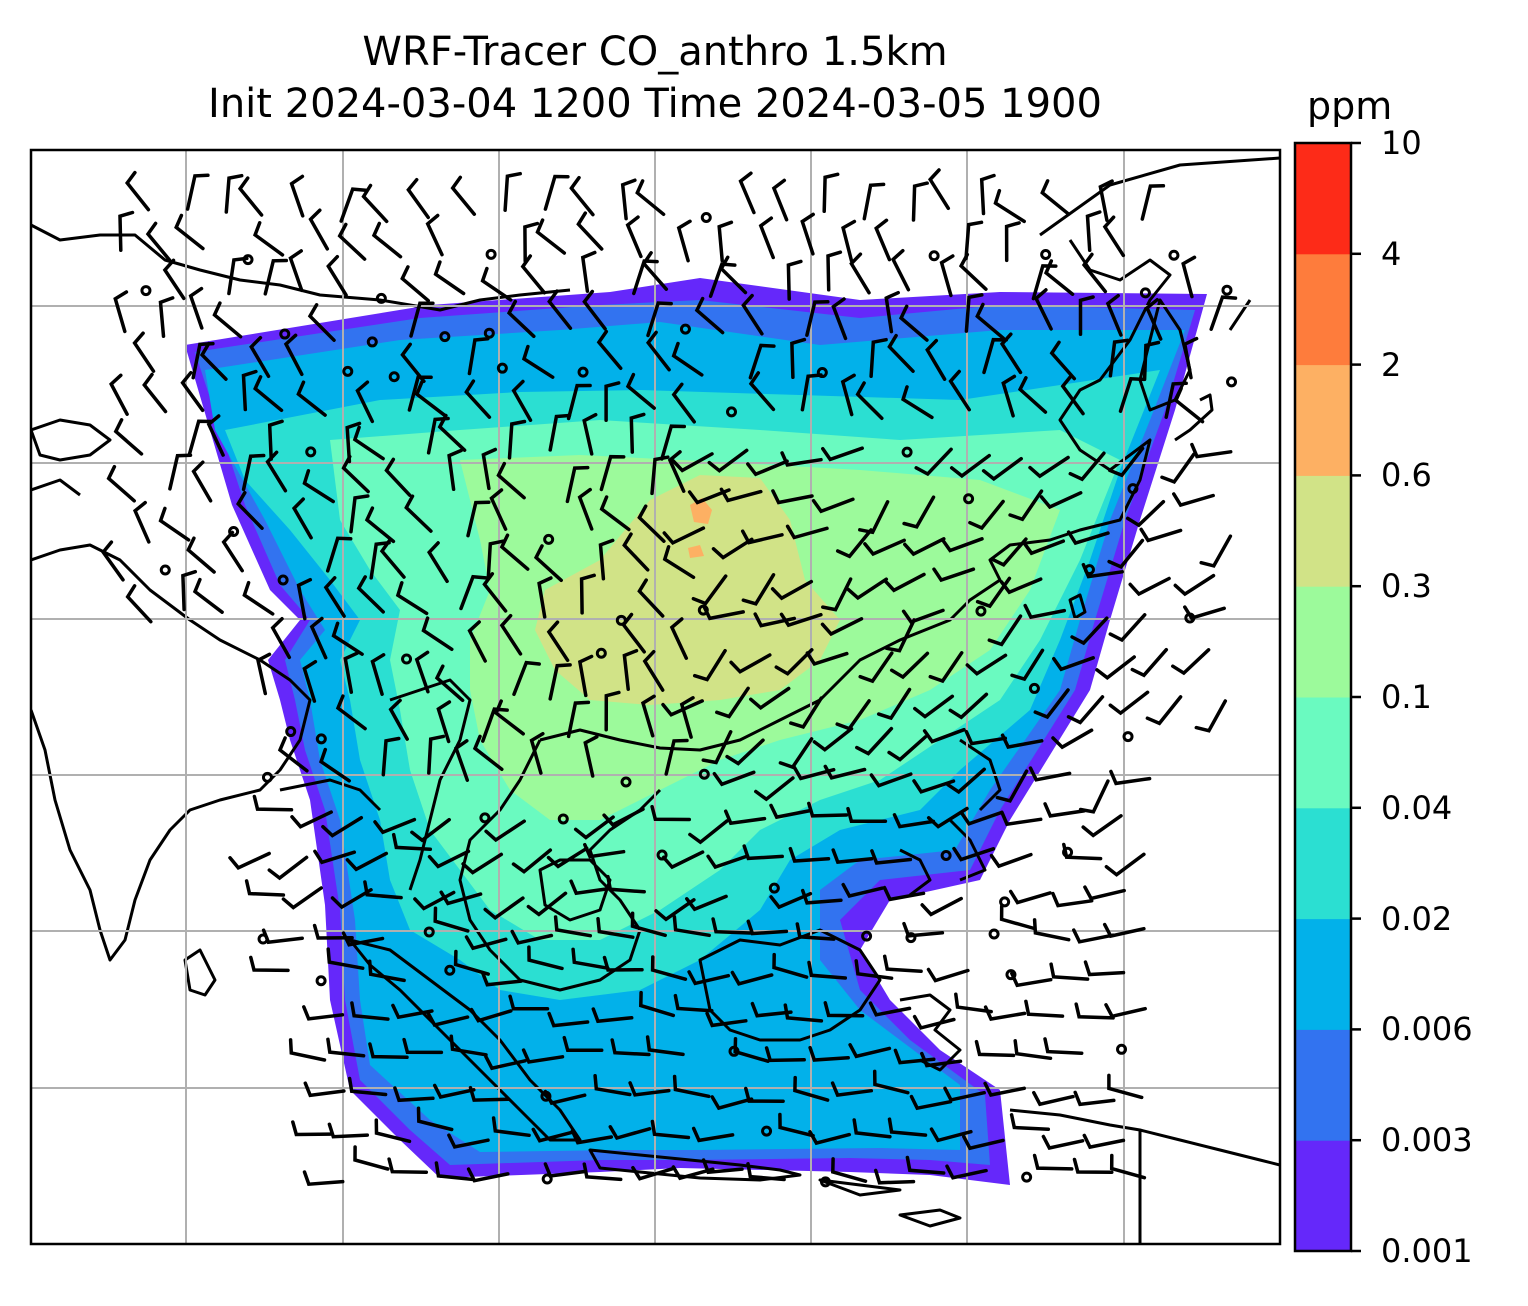 The width and height of the screenshot is (1528, 1306). I want to click on colorbar-tick-label: 10, so click(1401, 143).